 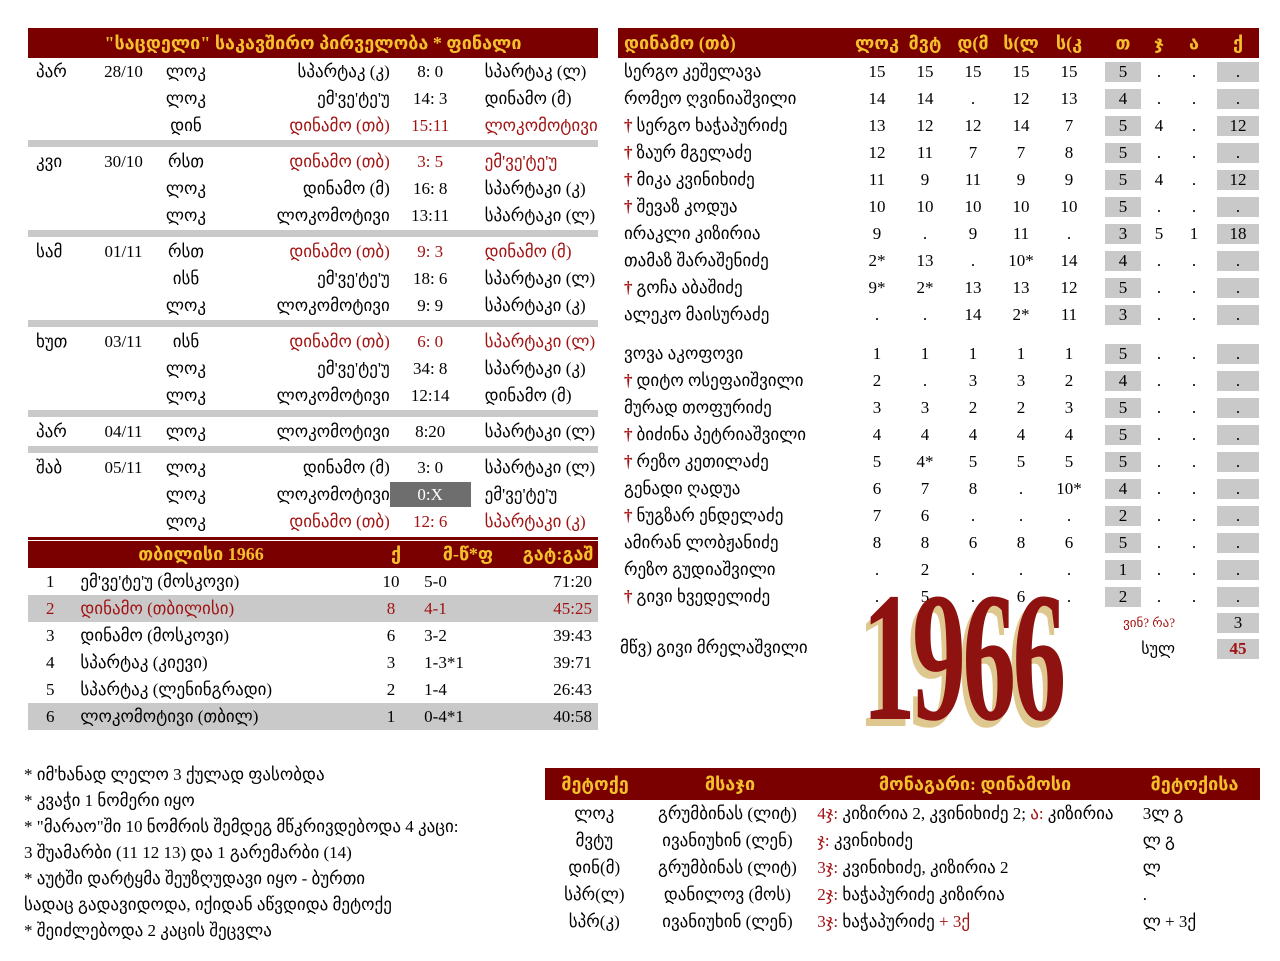 What do you see at coordinates (430, 494) in the screenshot?
I see `fixture-score: 0:X` at bounding box center [430, 494].